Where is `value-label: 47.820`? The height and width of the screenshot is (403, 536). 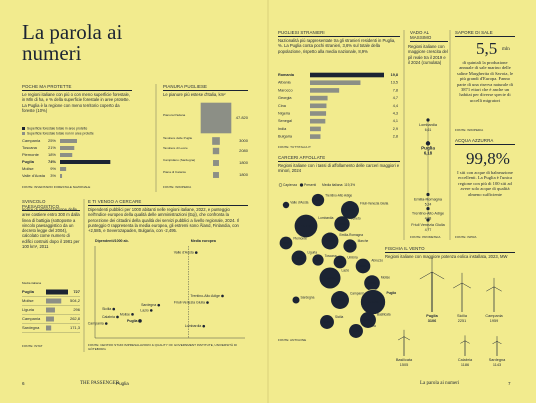
value-label: 47.820 is located at coordinates (242, 117).